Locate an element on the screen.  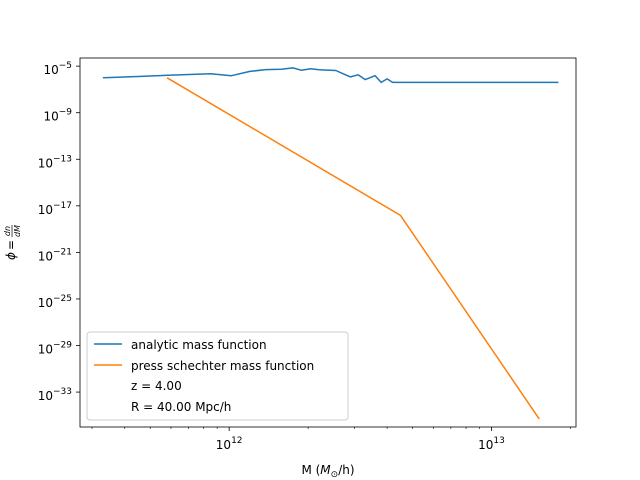
y-tick-label-0: 10⁻⁵ is located at coordinates (57, 69).